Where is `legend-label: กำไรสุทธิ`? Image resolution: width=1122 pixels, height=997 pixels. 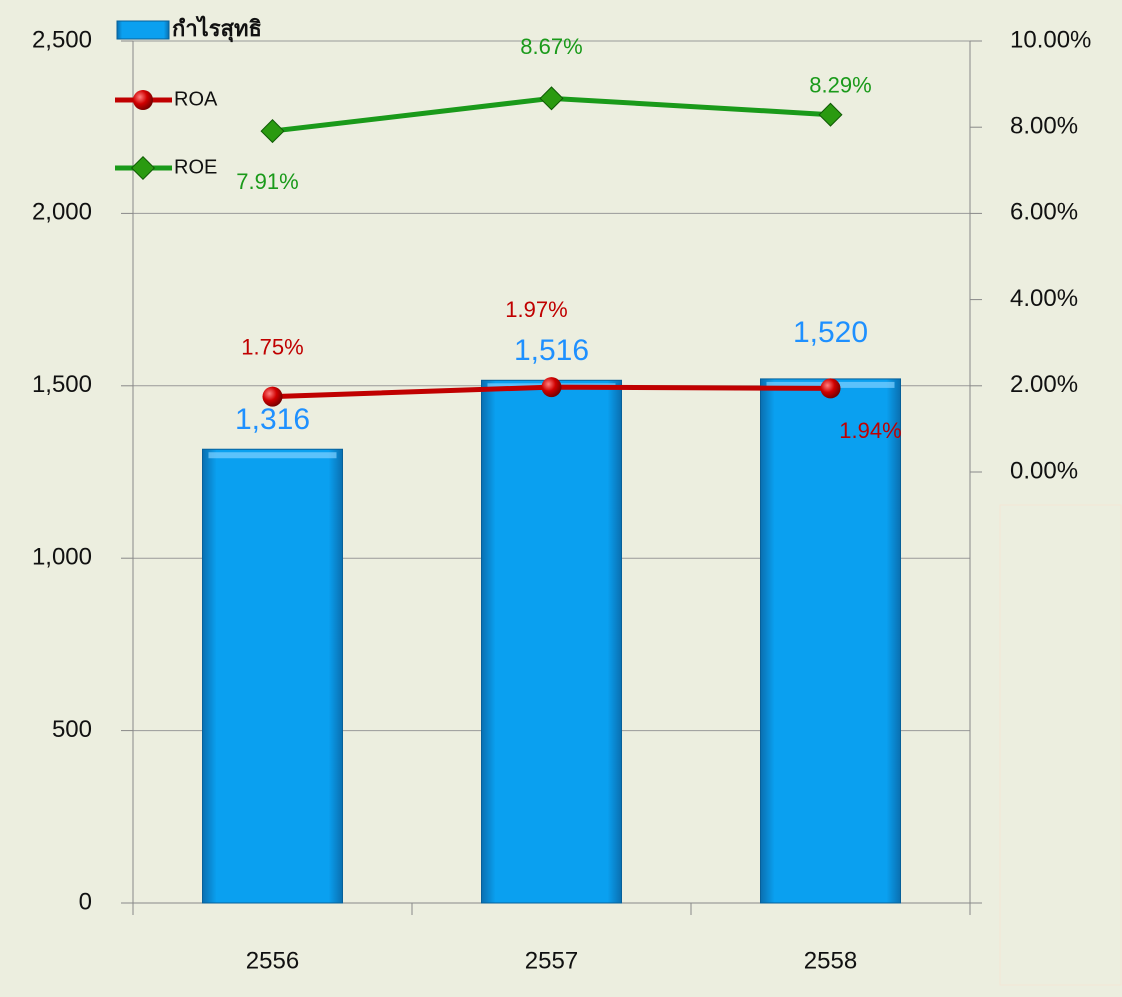 legend-label: กำไรสุทธิ is located at coordinates (217, 29).